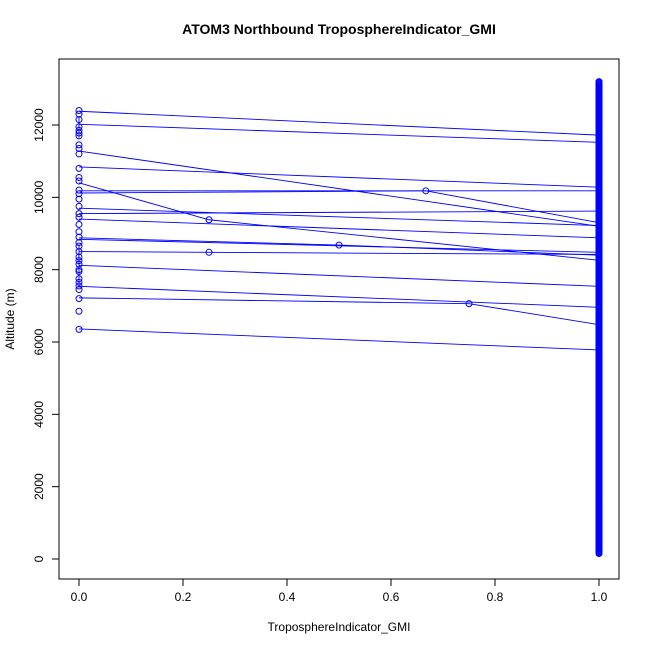 This screenshot has width=650, height=650. What do you see at coordinates (39, 341) in the screenshot?
I see `y-tick-label: 6000` at bounding box center [39, 341].